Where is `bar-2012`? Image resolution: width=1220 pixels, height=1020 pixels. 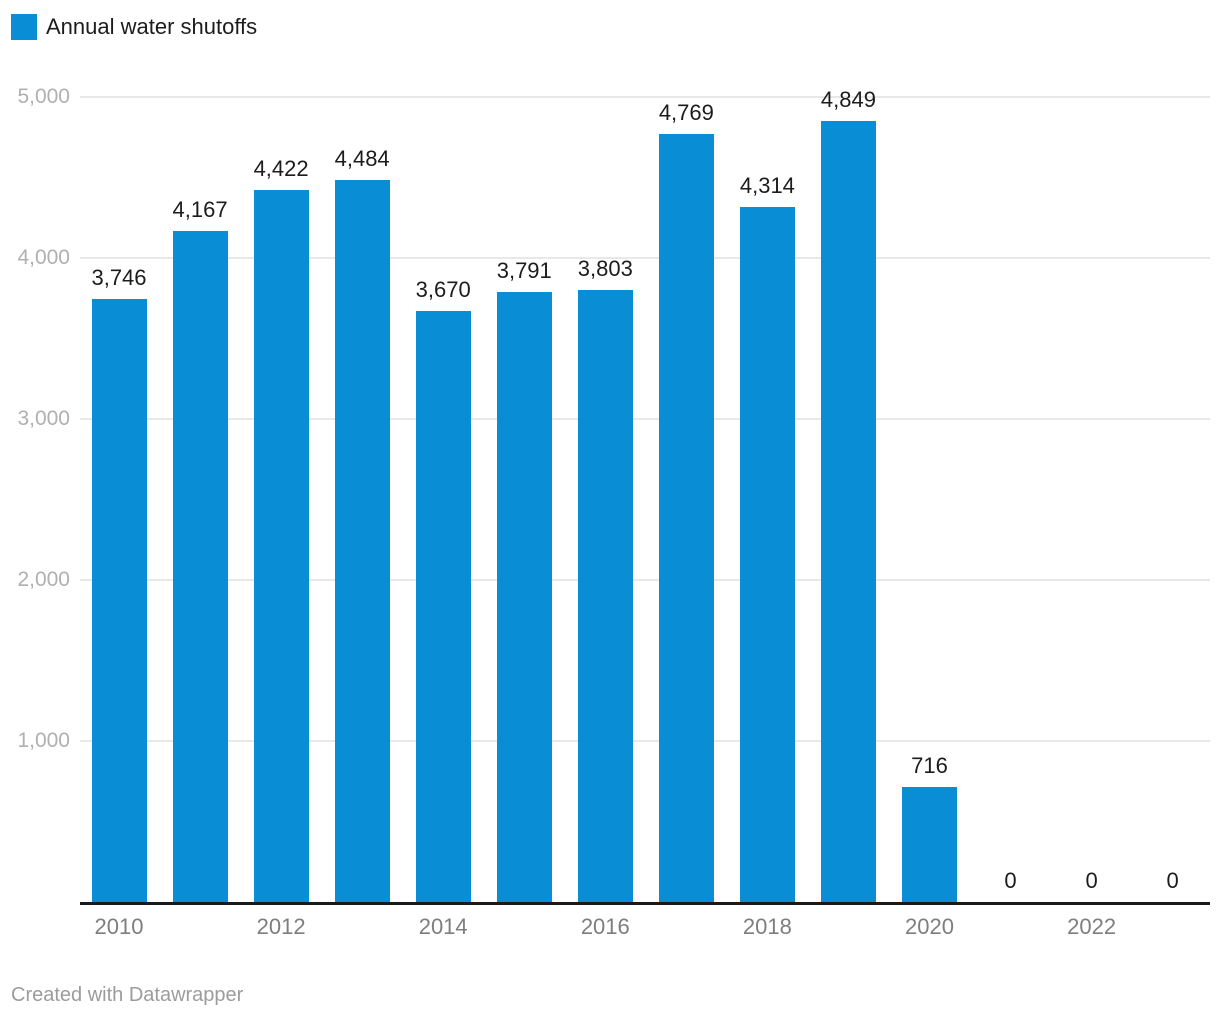
bar-2012 is located at coordinates (281, 546).